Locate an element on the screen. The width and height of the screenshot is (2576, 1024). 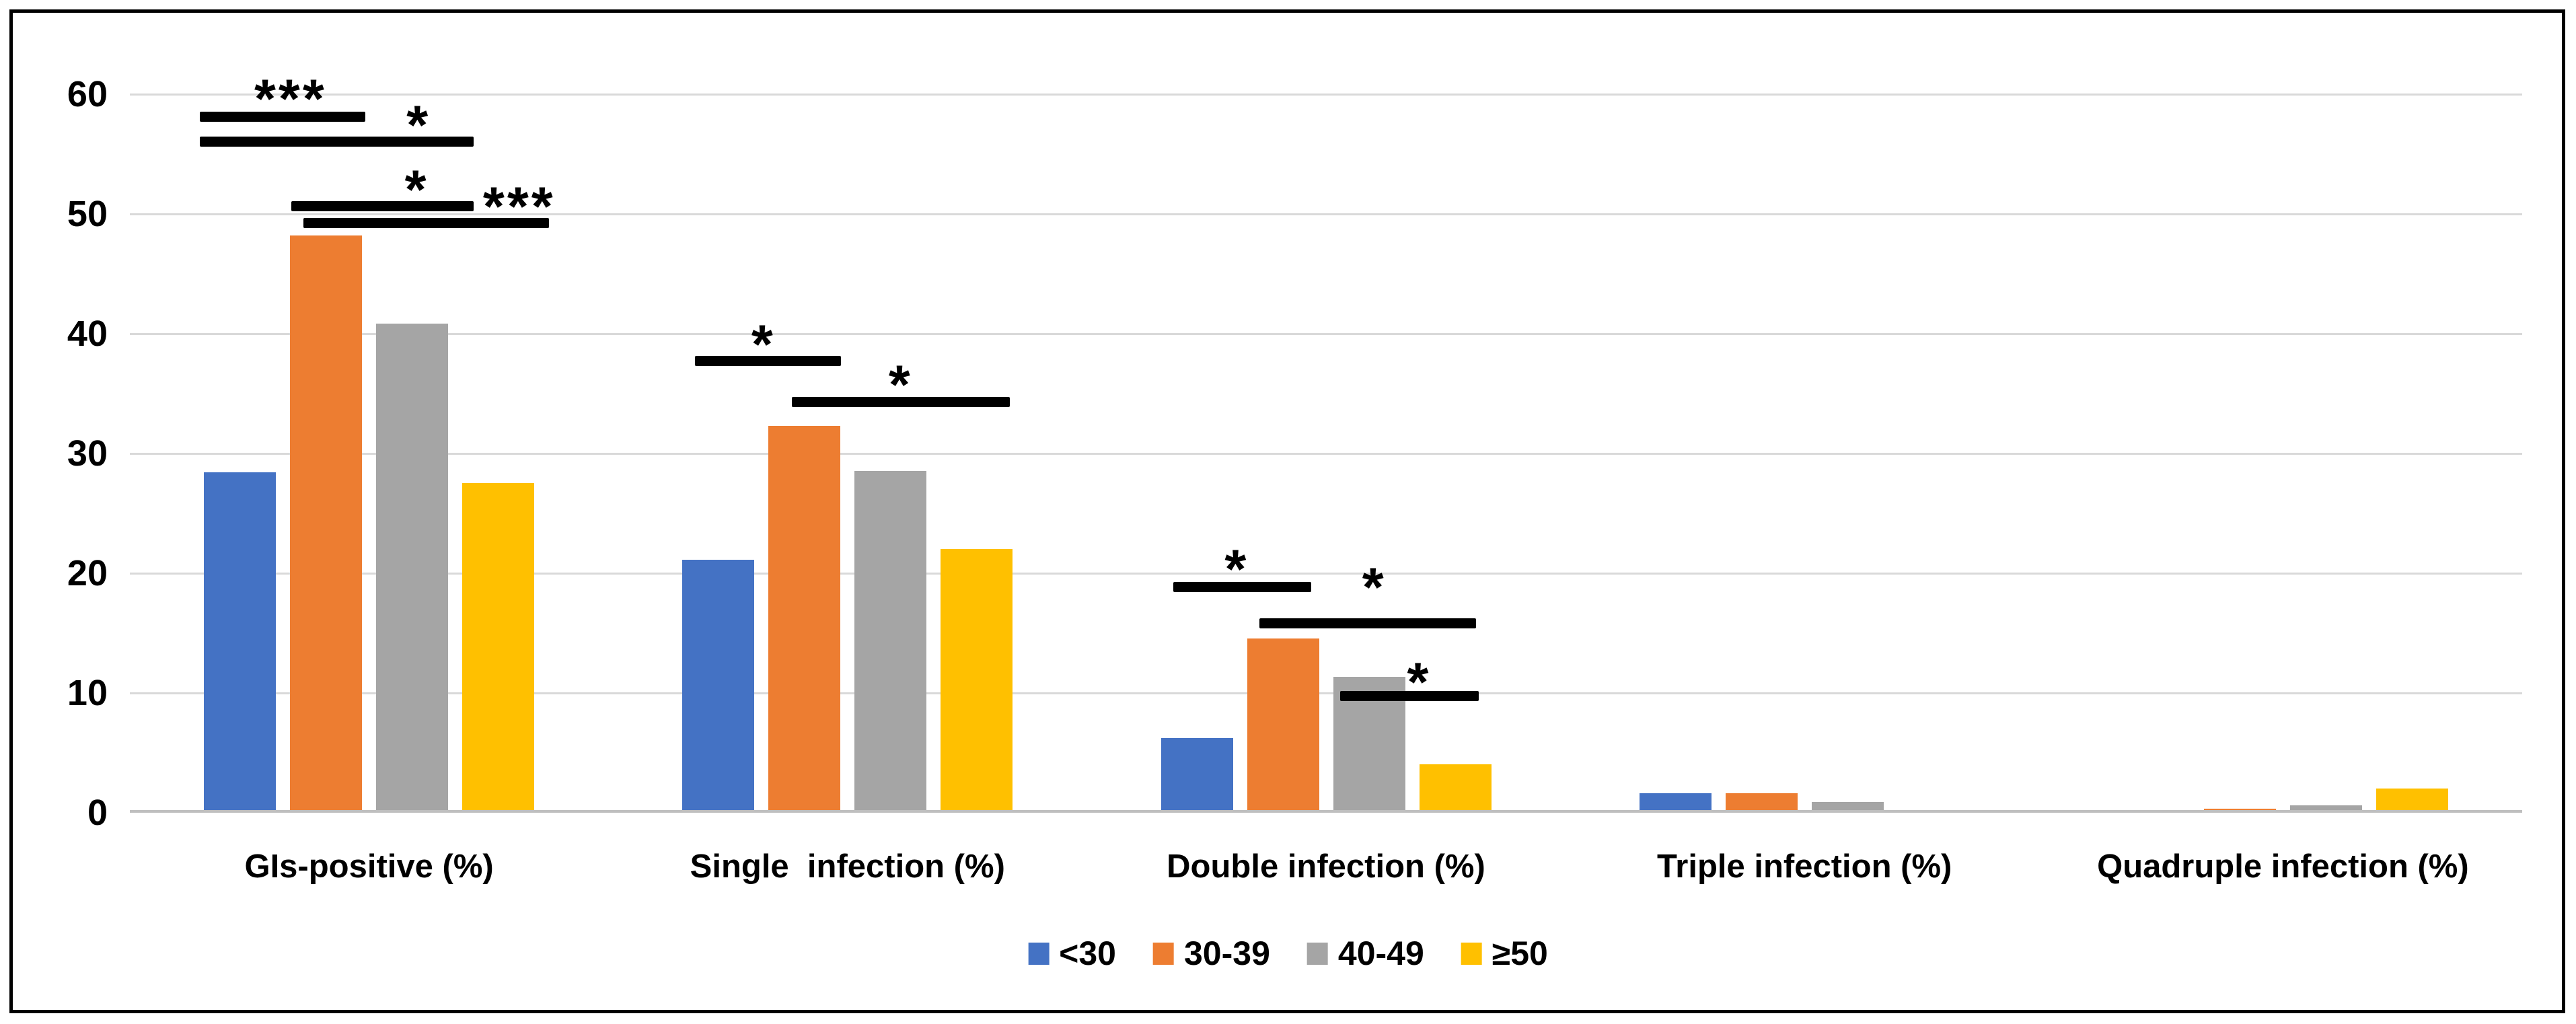
gridline-y50 is located at coordinates (1326, 214).